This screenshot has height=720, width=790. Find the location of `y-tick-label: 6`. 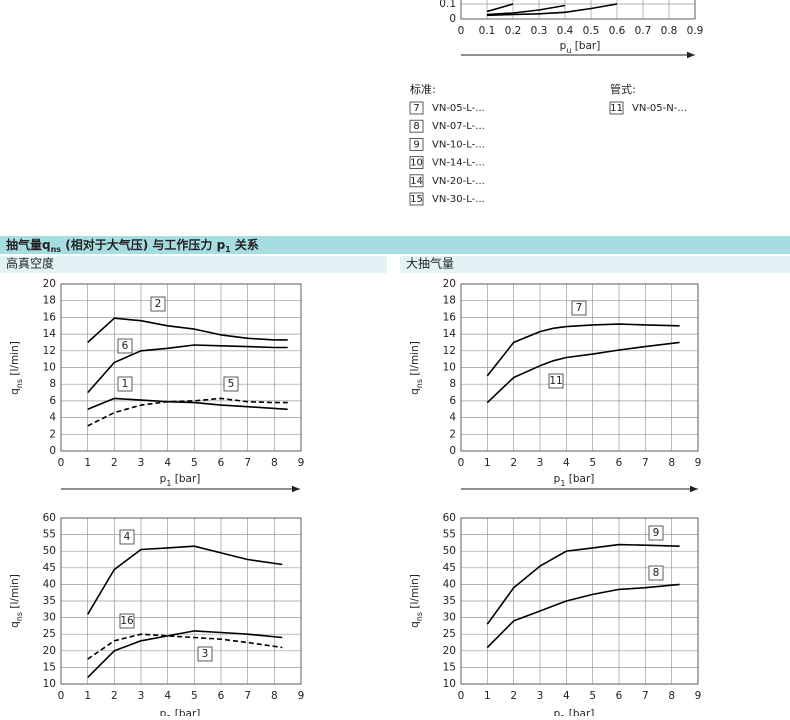

y-tick-label: 6 is located at coordinates (52, 401).